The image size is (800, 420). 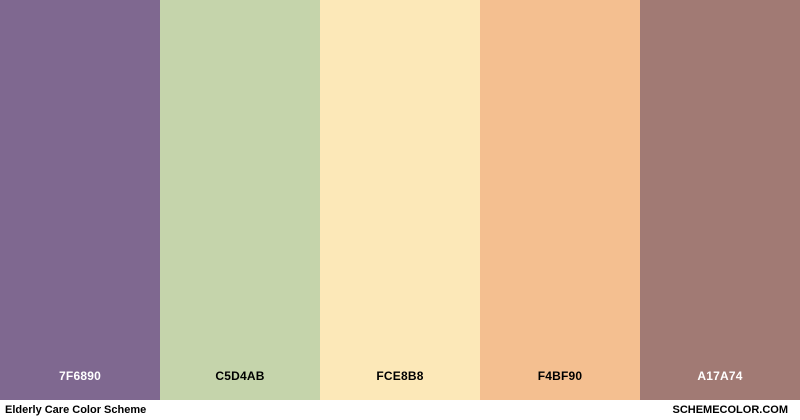 I want to click on swatch-2-hex-label: C5D4AB, so click(x=240, y=376).